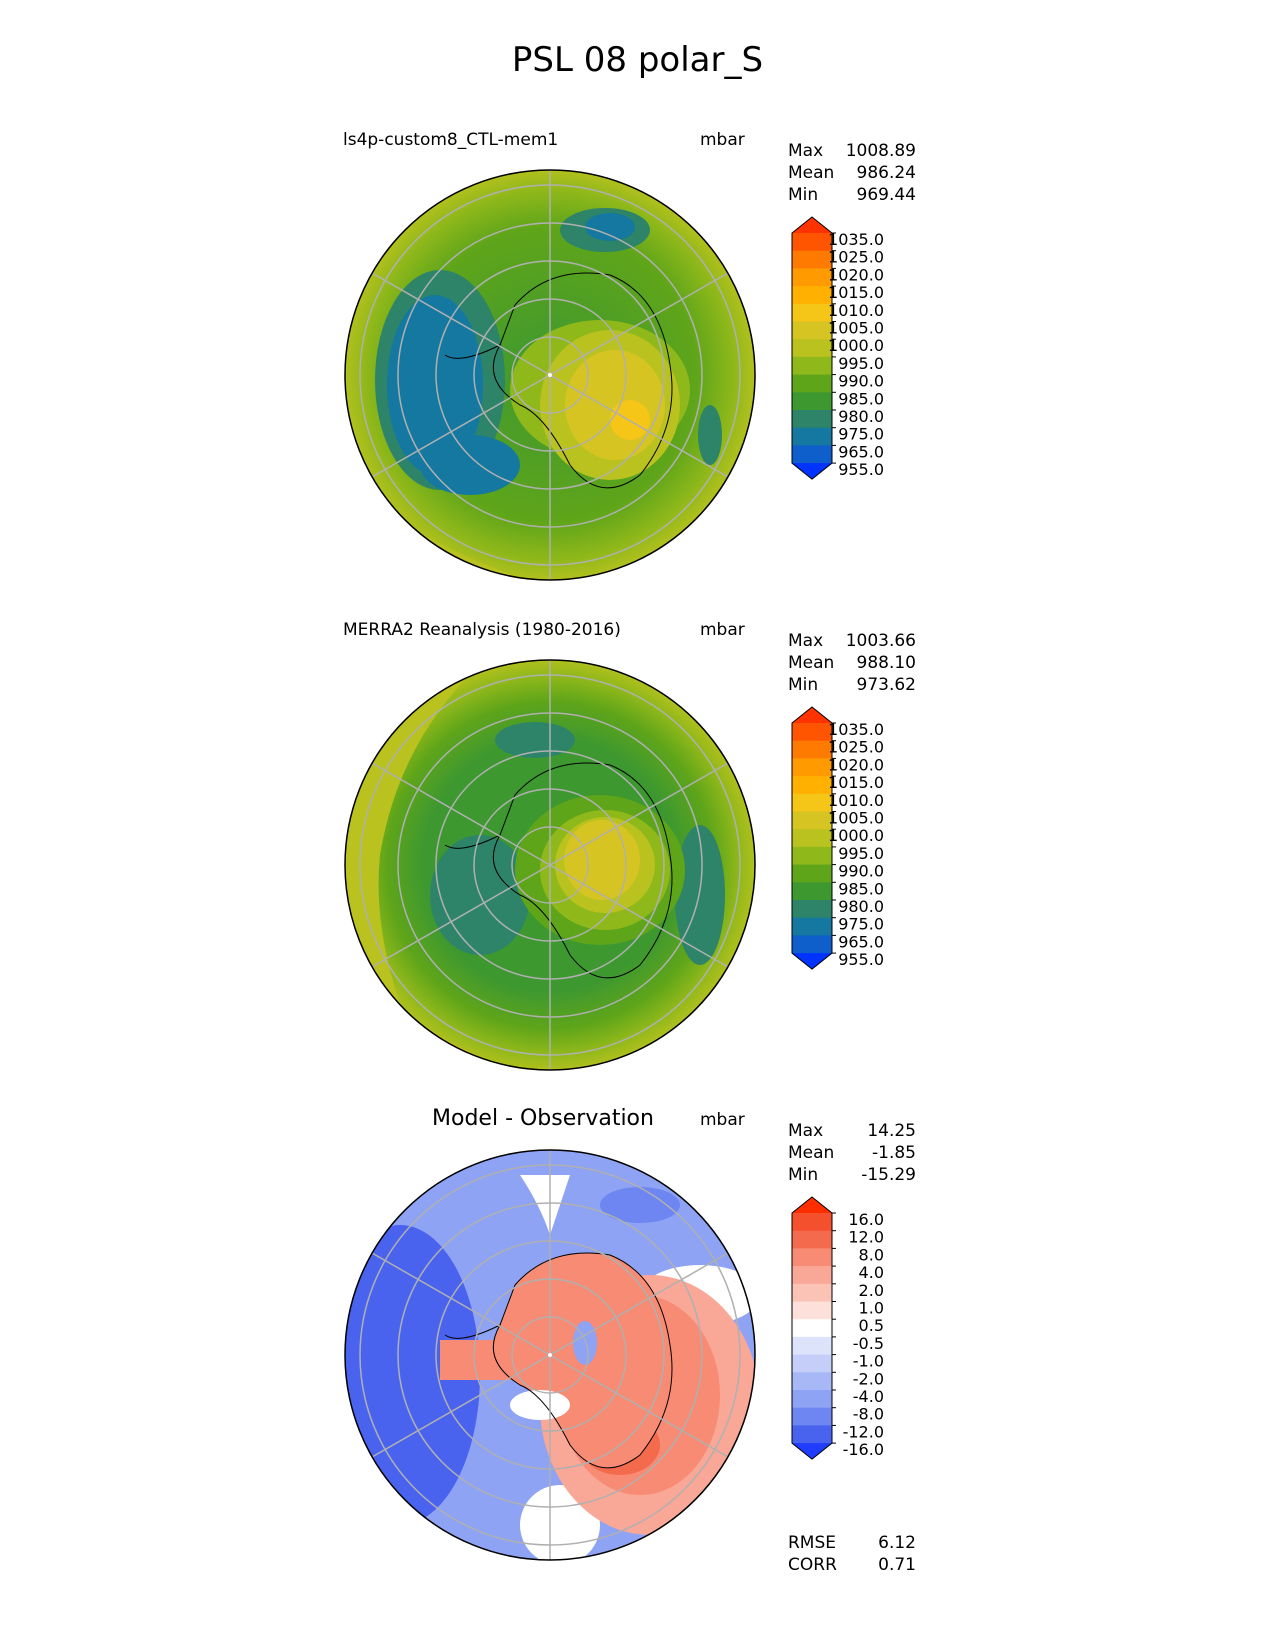 The width and height of the screenshot is (1275, 1650). What do you see at coordinates (852, 1153) in the screenshot?
I see `stat-mean: Mean -1.85` at bounding box center [852, 1153].